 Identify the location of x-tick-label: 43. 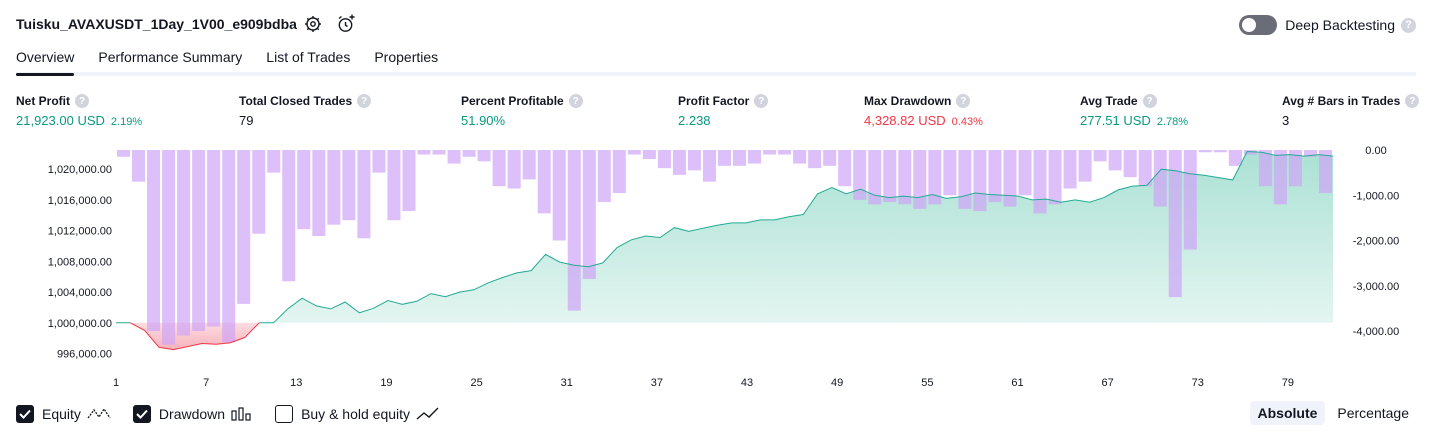
(747, 383).